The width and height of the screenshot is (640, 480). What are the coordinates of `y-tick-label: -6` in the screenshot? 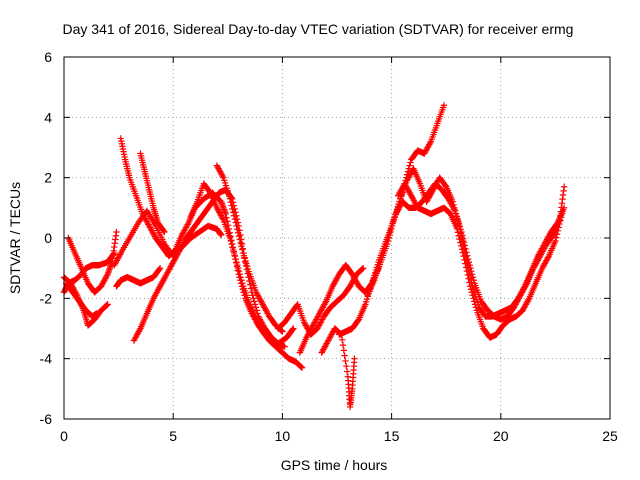 It's located at (46, 419).